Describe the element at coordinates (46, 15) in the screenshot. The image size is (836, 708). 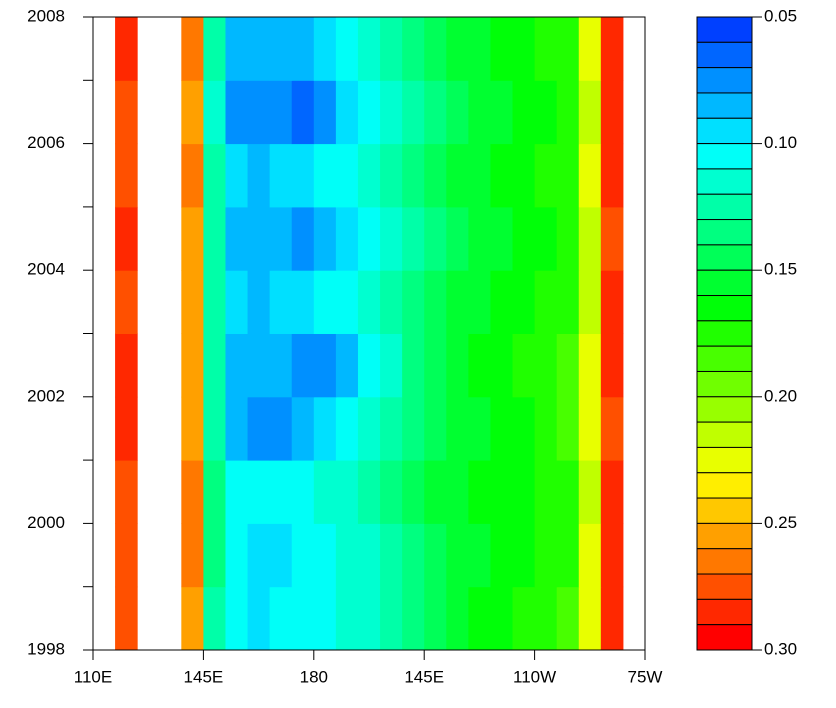
I see `y-tick-label: 2008` at that location.